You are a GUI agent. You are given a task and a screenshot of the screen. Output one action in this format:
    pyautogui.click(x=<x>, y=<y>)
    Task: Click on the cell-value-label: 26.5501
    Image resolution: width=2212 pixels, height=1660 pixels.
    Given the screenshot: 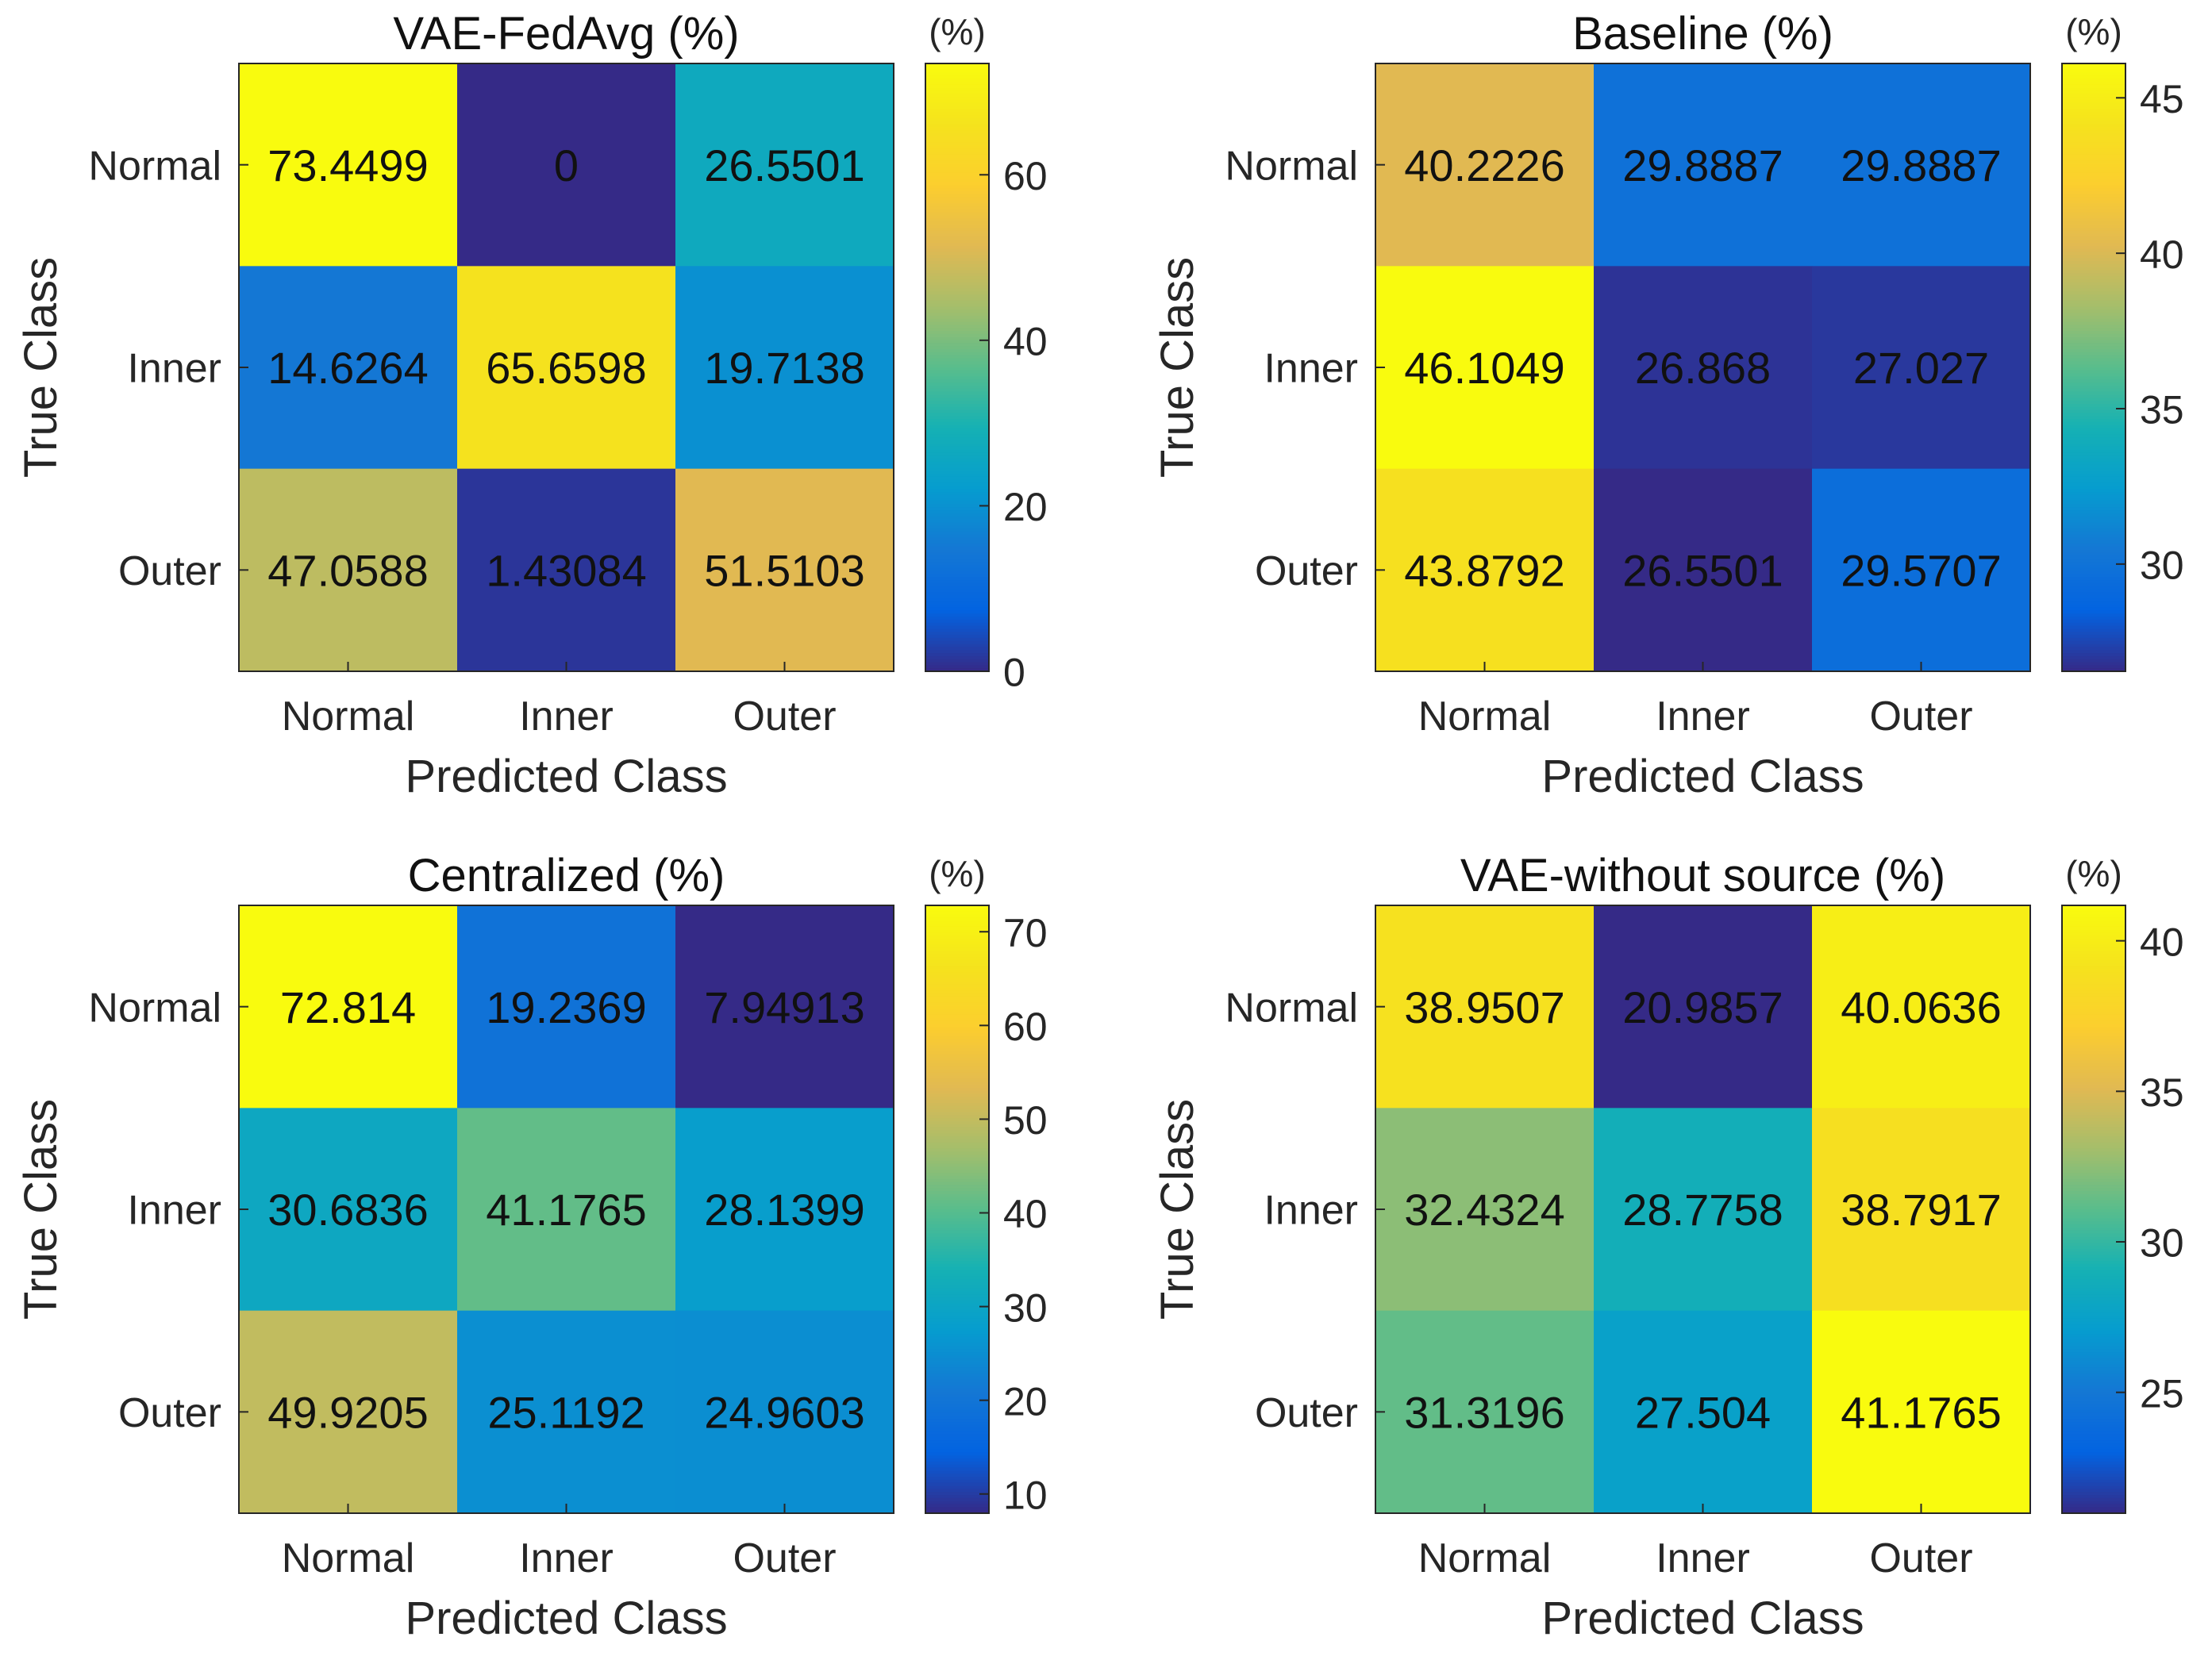 What is the action you would take?
    pyautogui.click(x=784, y=165)
    